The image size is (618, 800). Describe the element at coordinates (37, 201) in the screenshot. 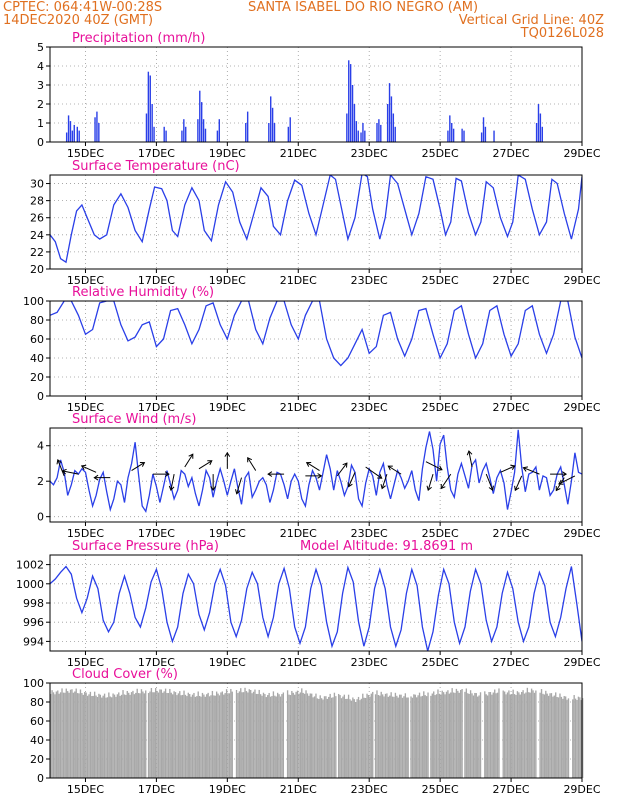

I see `temperature-ytick-label: 28` at that location.